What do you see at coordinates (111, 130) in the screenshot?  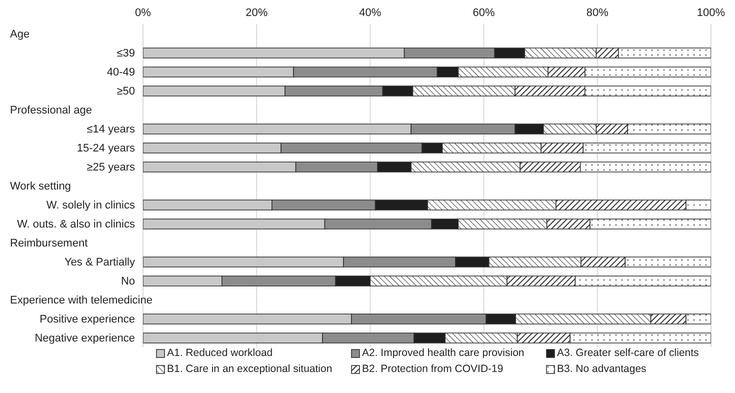 I see `y-tick-label: ≤14 years` at bounding box center [111, 130].